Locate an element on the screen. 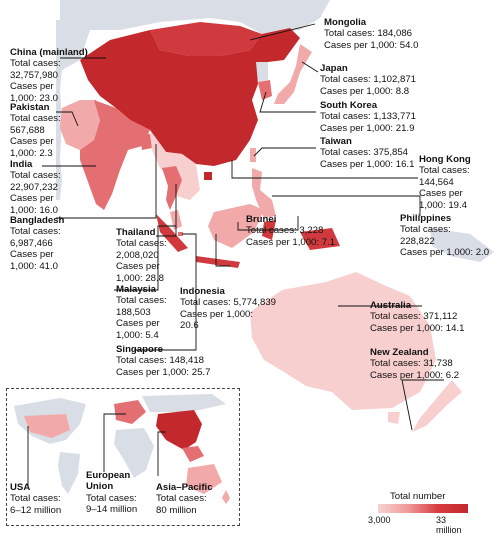 The height and width of the screenshot is (536, 500). singapore-line-2: Cases per 1,000: 25.7 is located at coordinates (163, 372).